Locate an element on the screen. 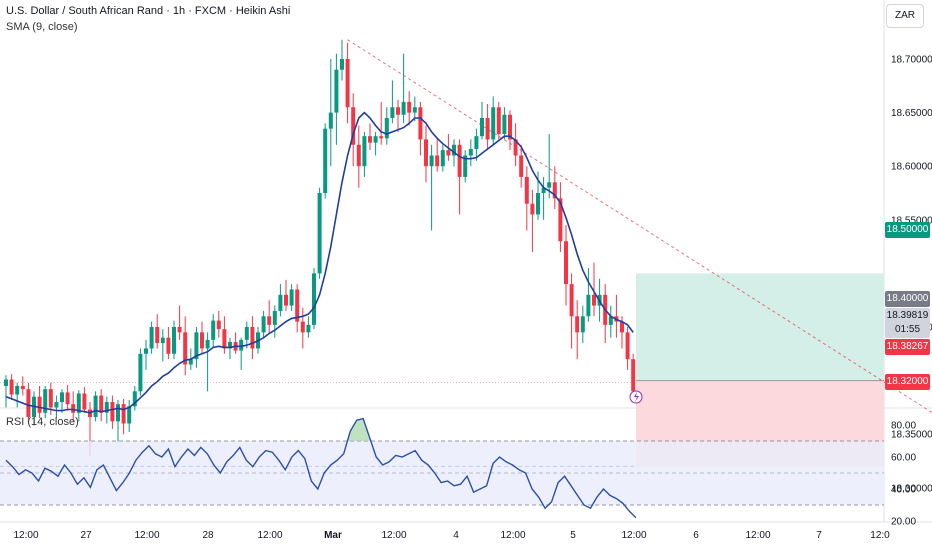 This screenshot has width=932, height=555. price-axis-tick: 18.35000 is located at coordinates (911, 435).